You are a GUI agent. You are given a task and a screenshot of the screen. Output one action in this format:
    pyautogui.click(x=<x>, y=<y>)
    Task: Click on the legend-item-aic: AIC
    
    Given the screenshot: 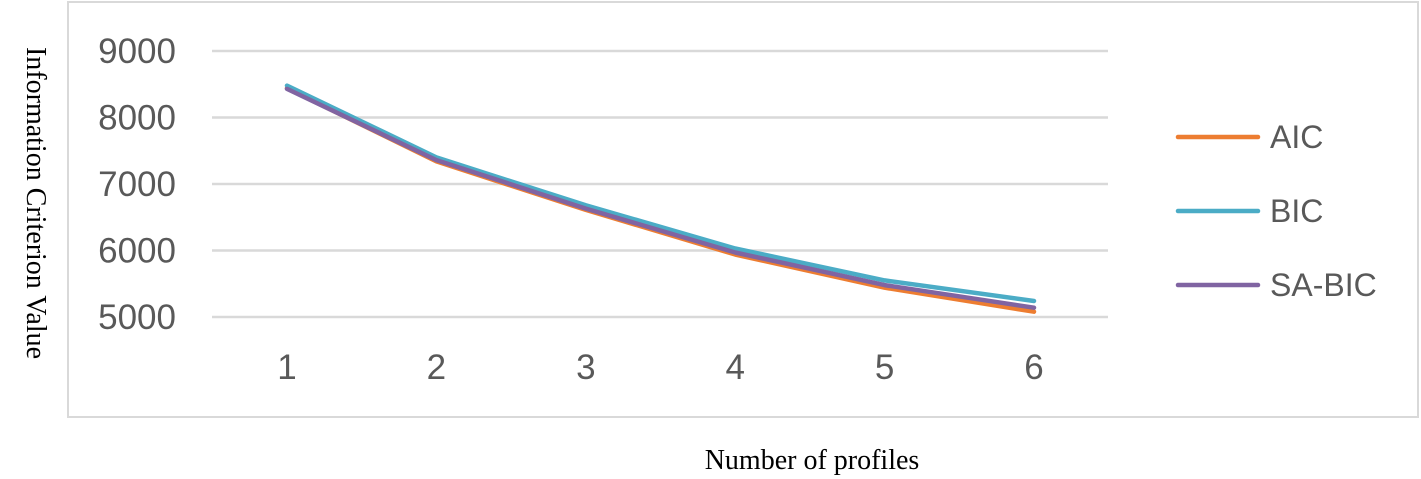 What is the action you would take?
    pyautogui.click(x=1249, y=137)
    